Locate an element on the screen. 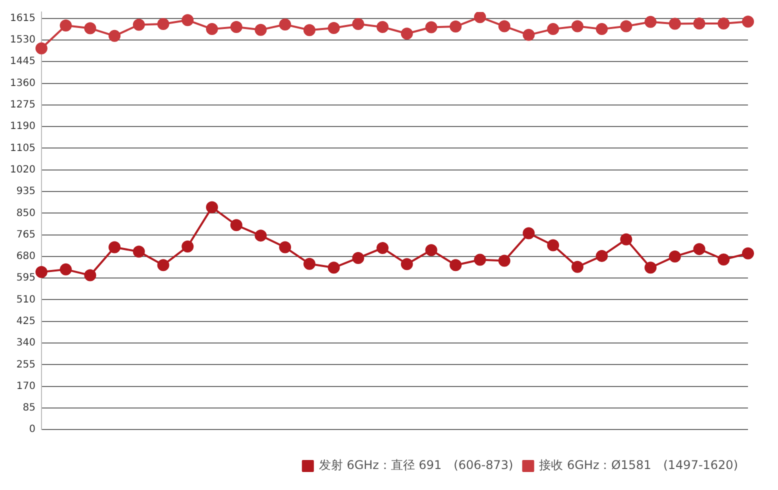 The width and height of the screenshot is (778, 490). legend-label: 接收 6GHz：Ø1581 (1497-1620) is located at coordinates (638, 465).